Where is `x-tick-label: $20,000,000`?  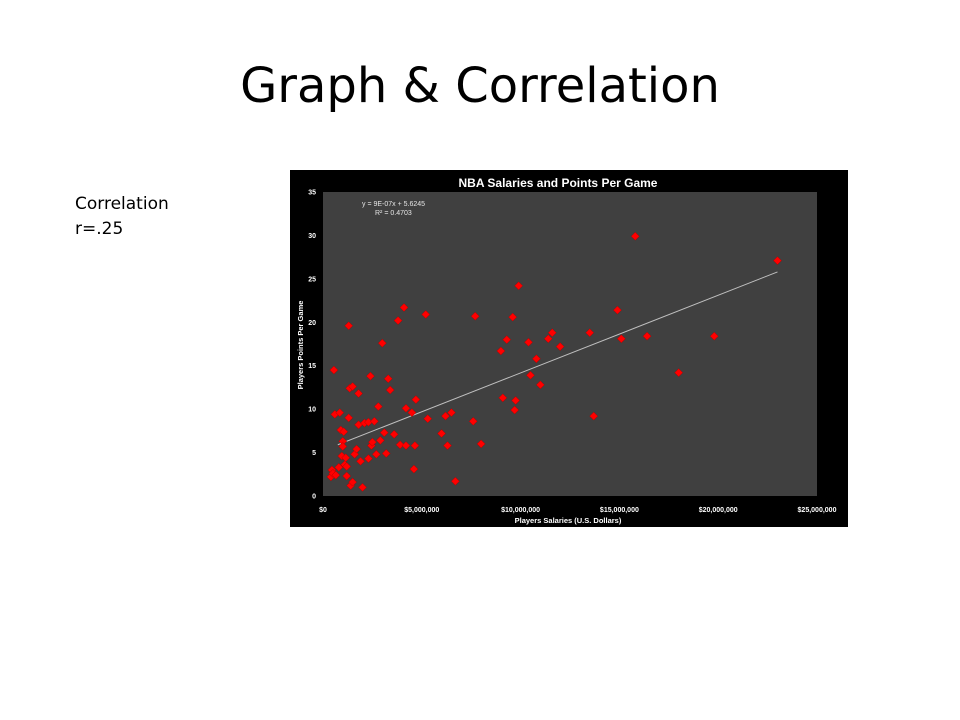
x-tick-label: $20,000,000 is located at coordinates (718, 510).